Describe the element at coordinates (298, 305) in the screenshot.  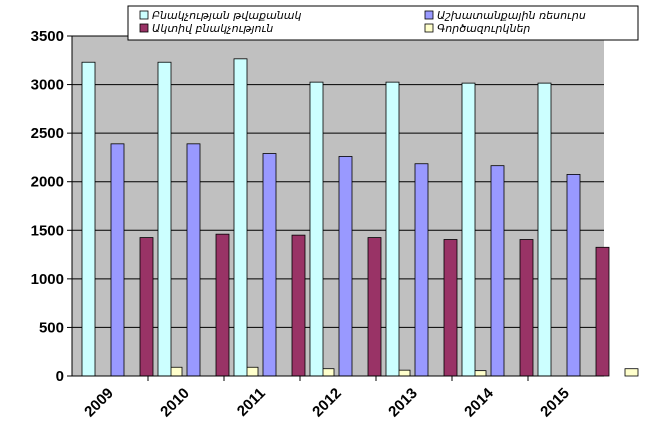
I see `bar-3-2011` at that location.